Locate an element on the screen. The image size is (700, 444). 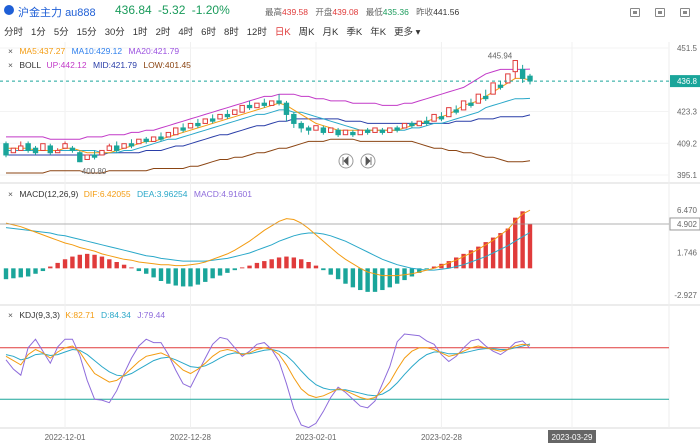
period-tab: 周K is located at coordinates (306, 32).